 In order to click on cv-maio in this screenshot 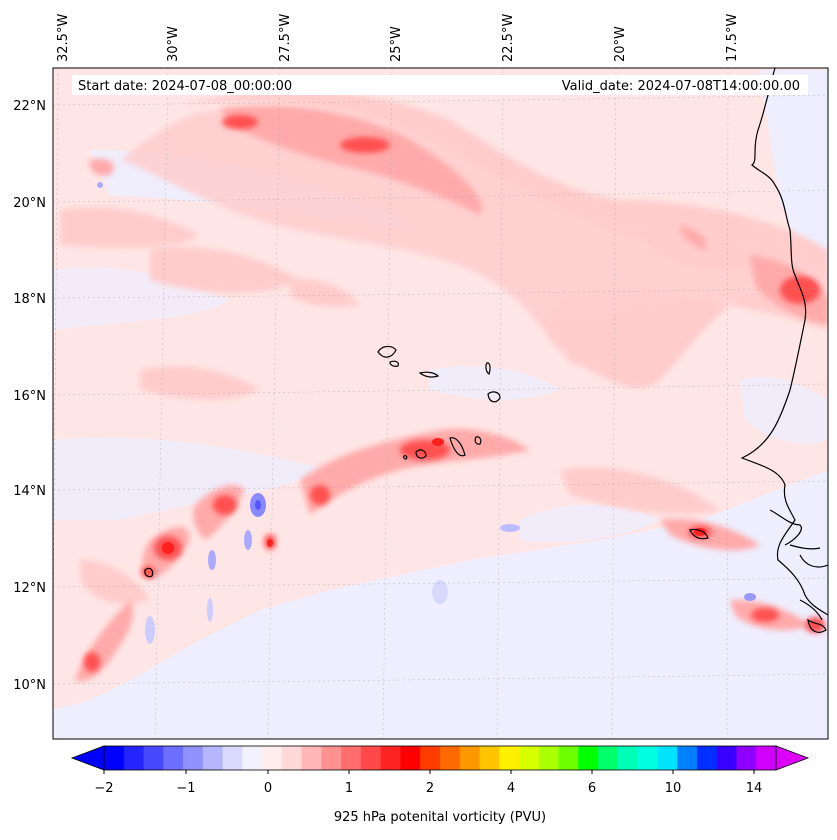, I will do `click(478, 440)`.